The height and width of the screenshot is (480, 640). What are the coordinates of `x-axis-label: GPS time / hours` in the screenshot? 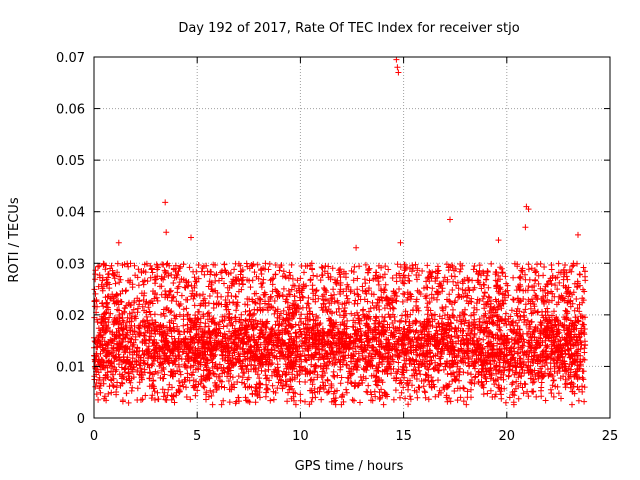 It's located at (349, 466).